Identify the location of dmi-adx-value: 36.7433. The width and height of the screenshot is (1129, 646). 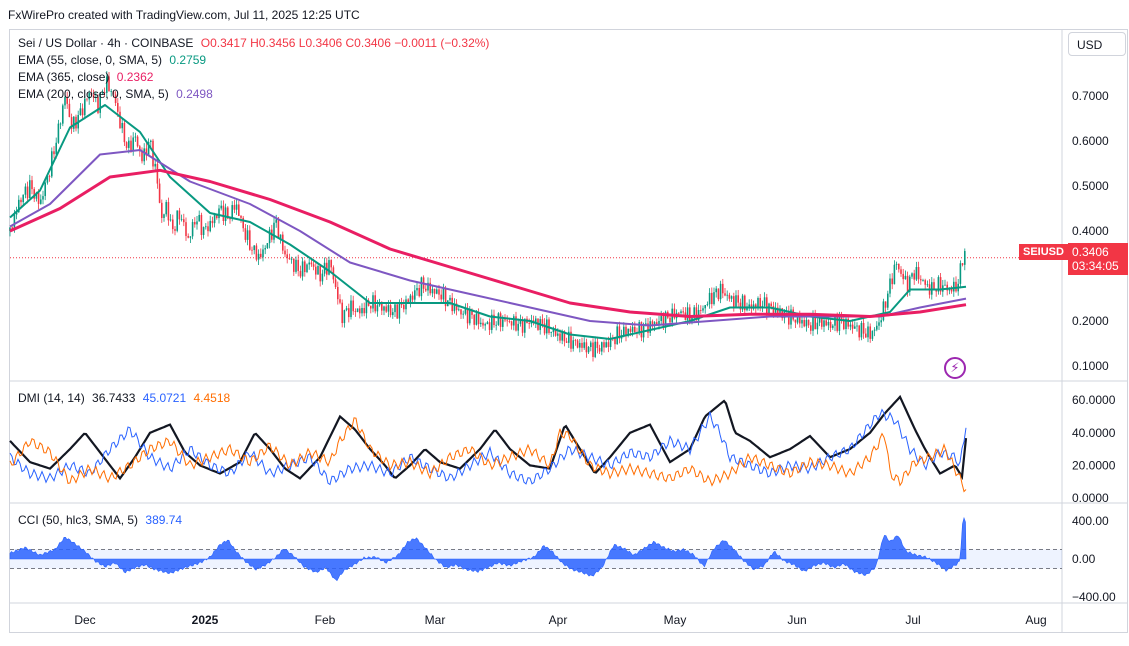
(114, 398).